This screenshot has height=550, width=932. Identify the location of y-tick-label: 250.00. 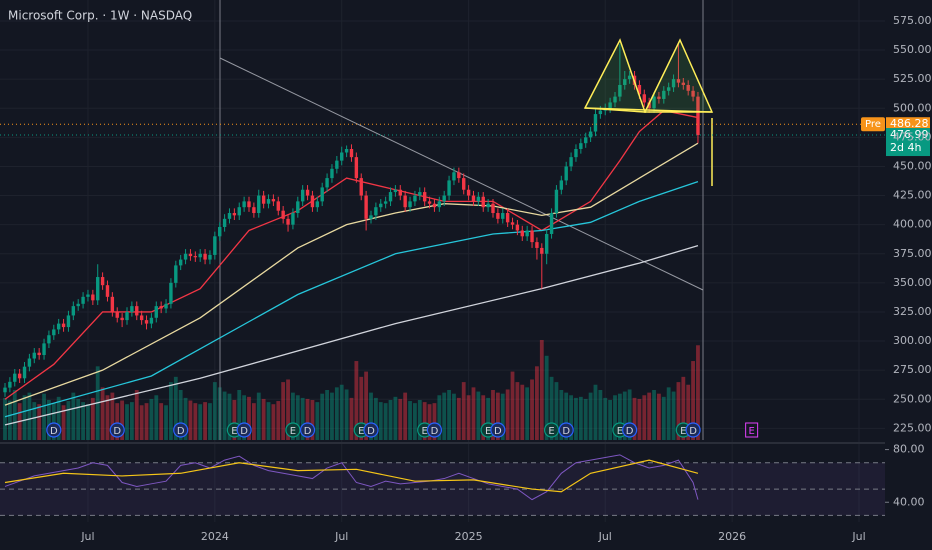
(912, 398).